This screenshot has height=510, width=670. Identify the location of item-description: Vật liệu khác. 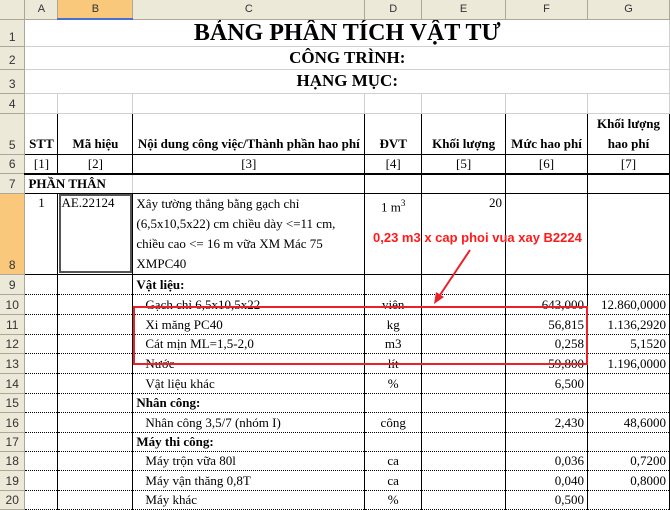
(249, 383).